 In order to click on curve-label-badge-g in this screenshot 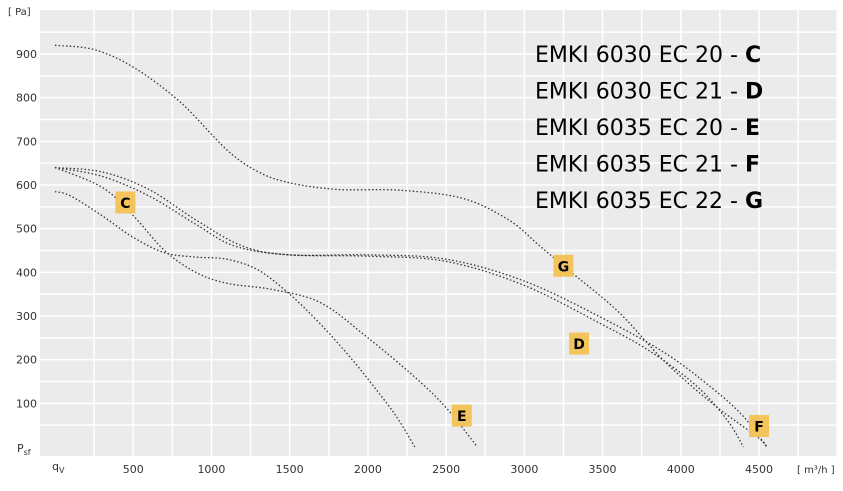, I will do `click(563, 265)`.